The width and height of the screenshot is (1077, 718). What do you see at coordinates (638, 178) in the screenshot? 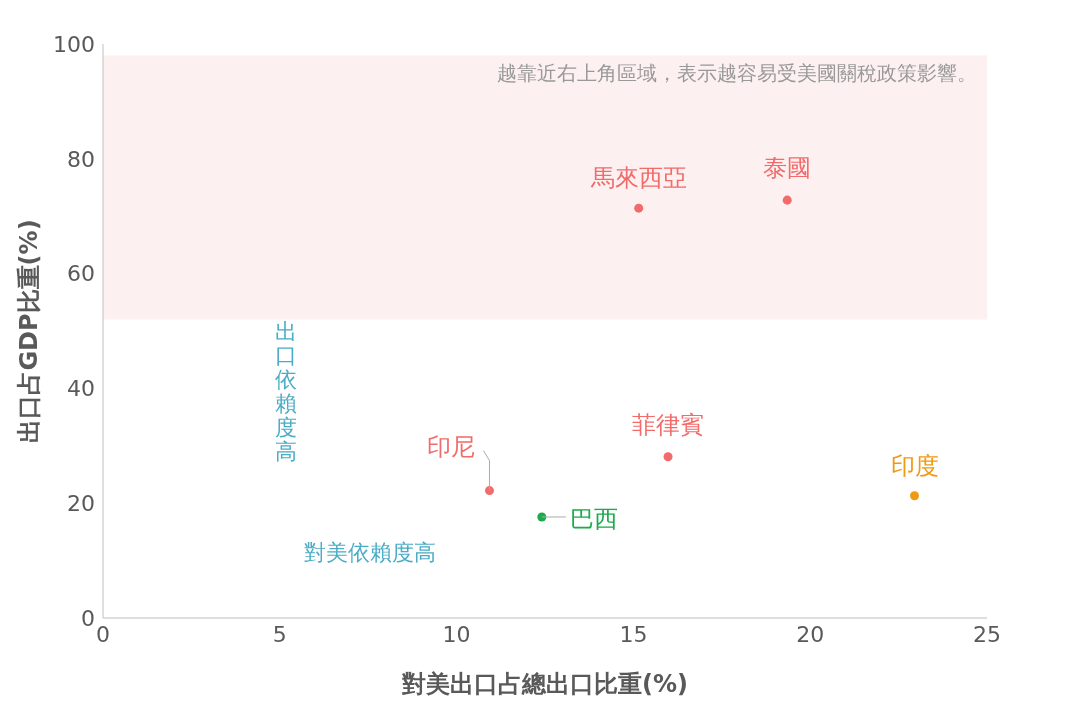
I see `series-label: 馬來西亞` at bounding box center [638, 178].